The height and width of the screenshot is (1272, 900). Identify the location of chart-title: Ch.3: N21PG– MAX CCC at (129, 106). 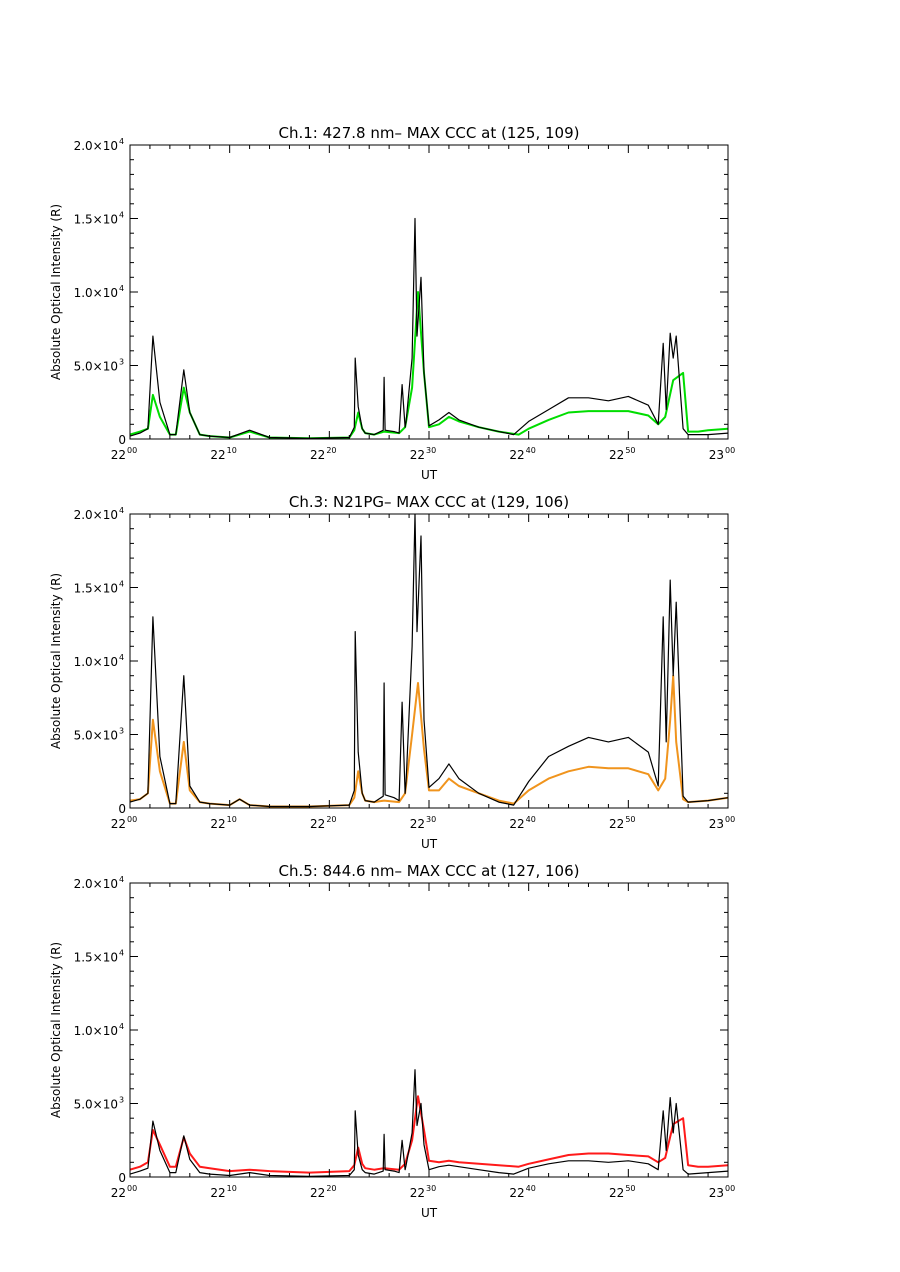
(429, 502).